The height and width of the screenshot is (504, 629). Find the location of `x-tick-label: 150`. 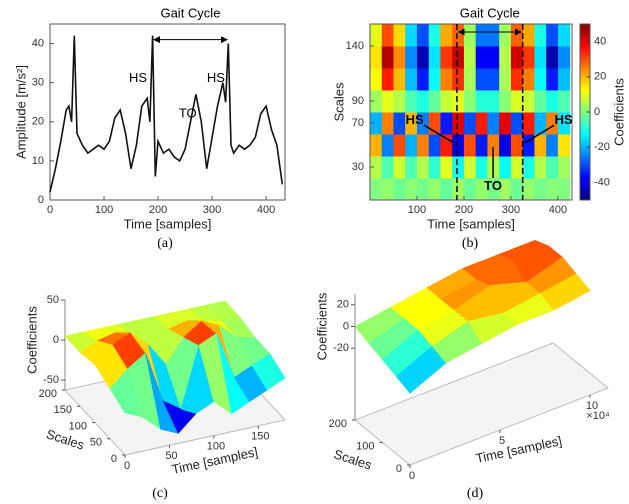

x-tick-label: 150 is located at coordinates (260, 437).